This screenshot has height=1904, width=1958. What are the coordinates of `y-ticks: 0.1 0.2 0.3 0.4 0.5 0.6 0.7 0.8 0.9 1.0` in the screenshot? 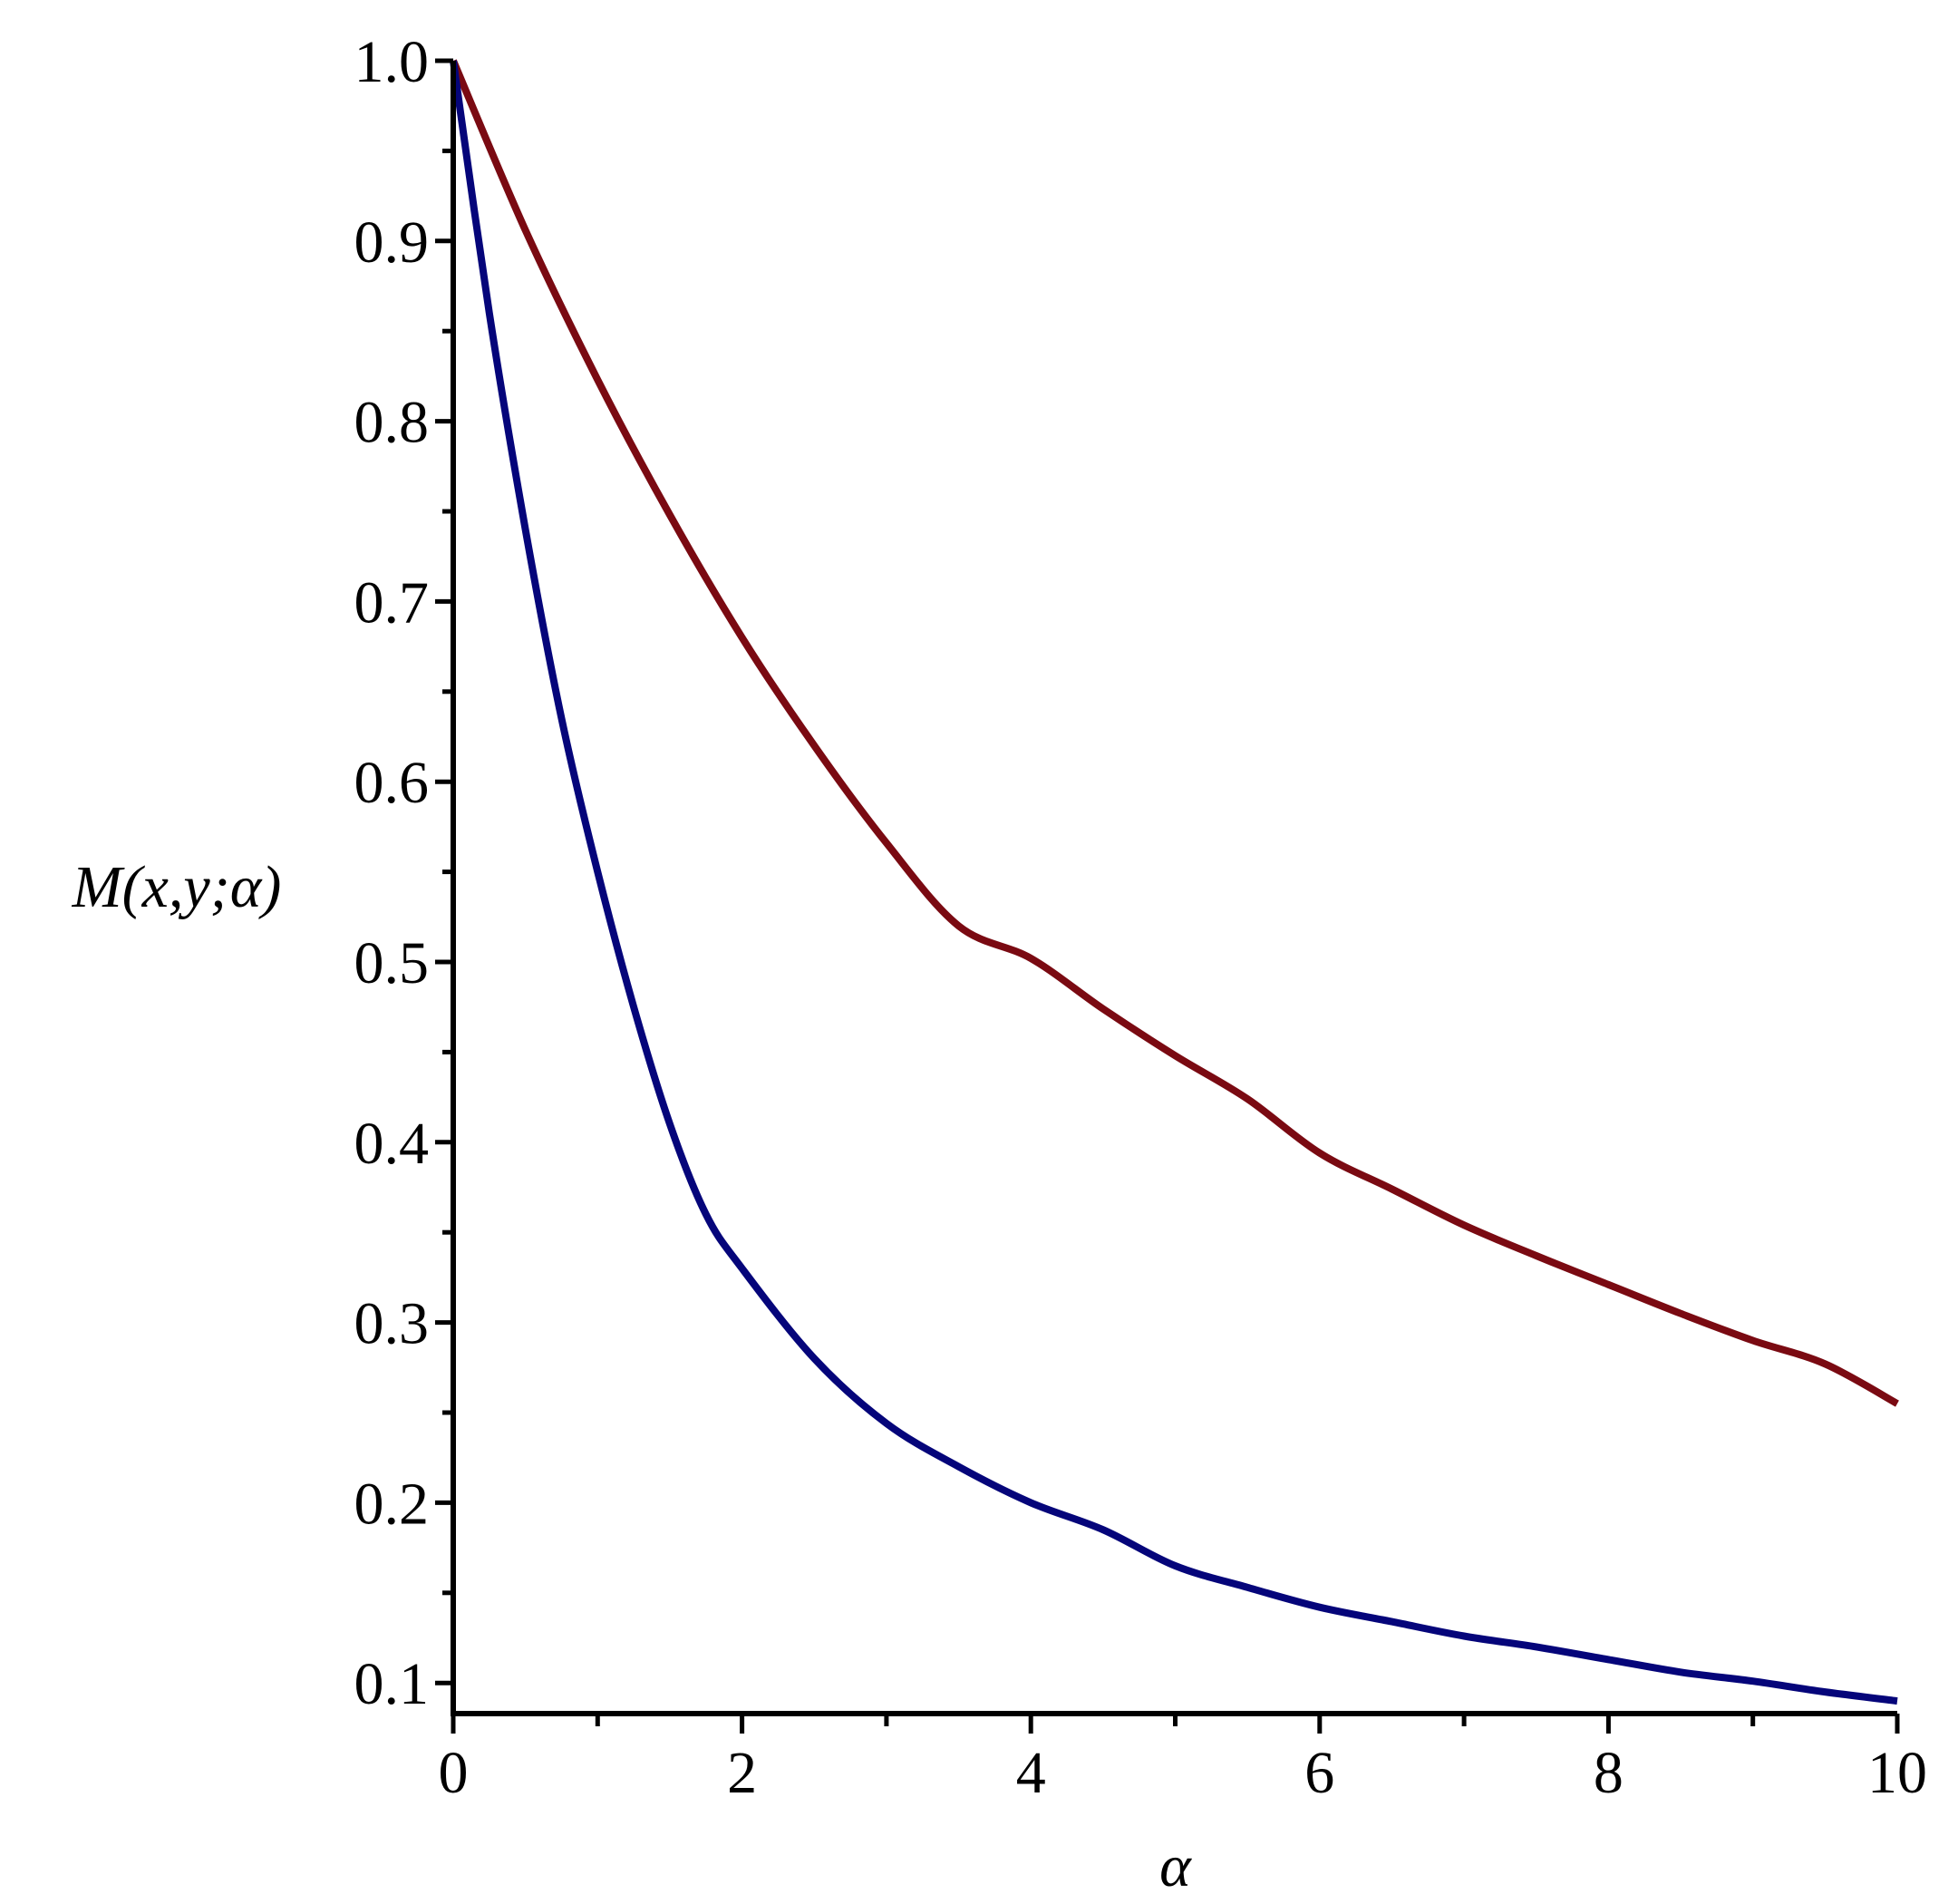 It's located at (403, 873).